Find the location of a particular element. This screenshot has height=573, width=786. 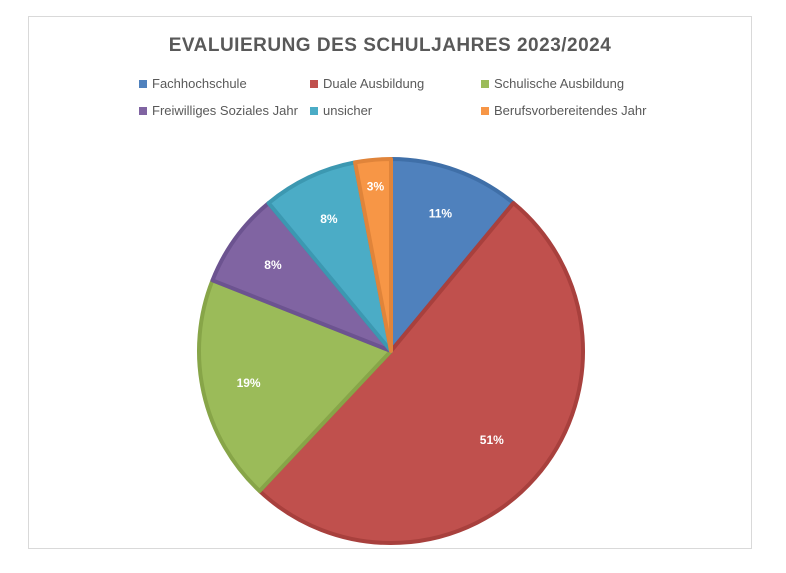

legend-item-schulische-ausbildung: Schulische Ausbildung is located at coordinates (552, 83).